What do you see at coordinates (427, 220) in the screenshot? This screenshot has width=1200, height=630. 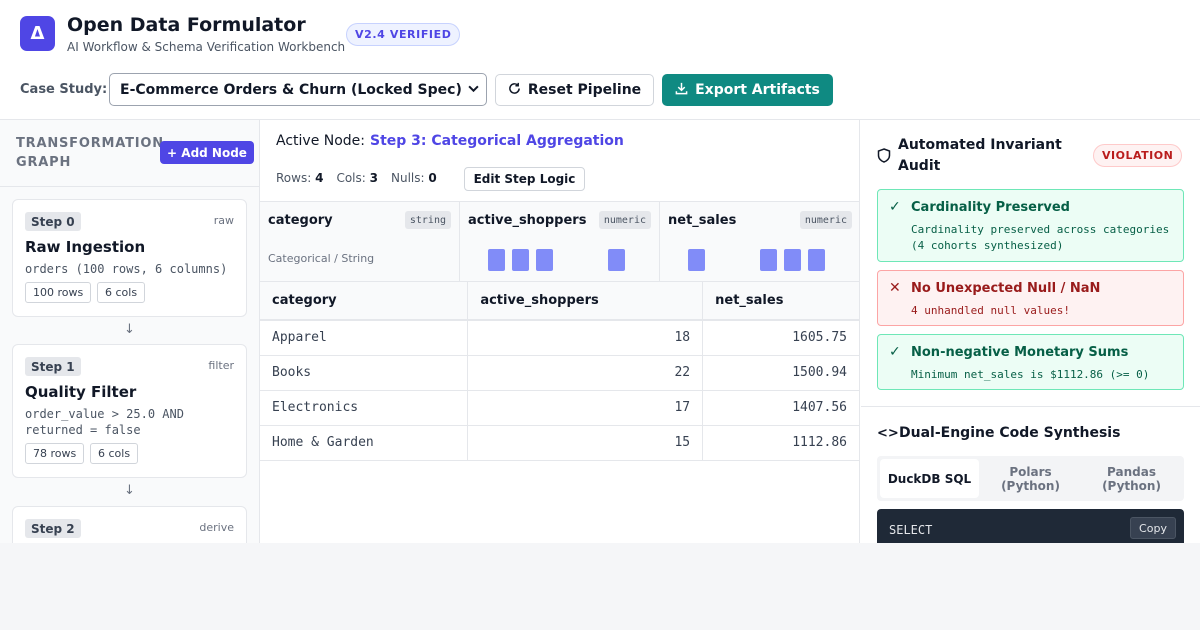 I see `profile-type-badge: string` at bounding box center [427, 220].